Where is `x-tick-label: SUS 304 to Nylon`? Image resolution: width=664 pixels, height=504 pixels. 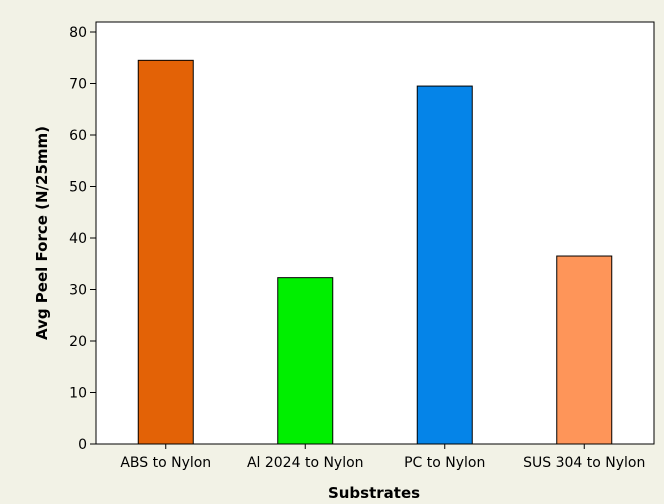 x-tick-label: SUS 304 to Nylon is located at coordinates (584, 463).